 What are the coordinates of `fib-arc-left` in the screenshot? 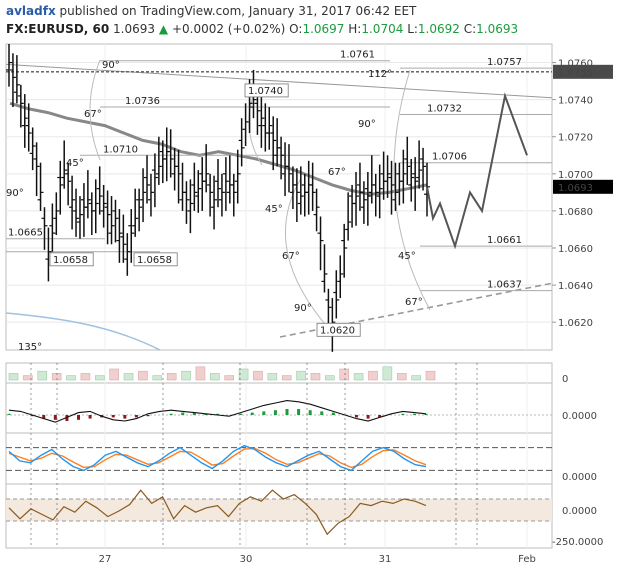 It's located at (95, 110).